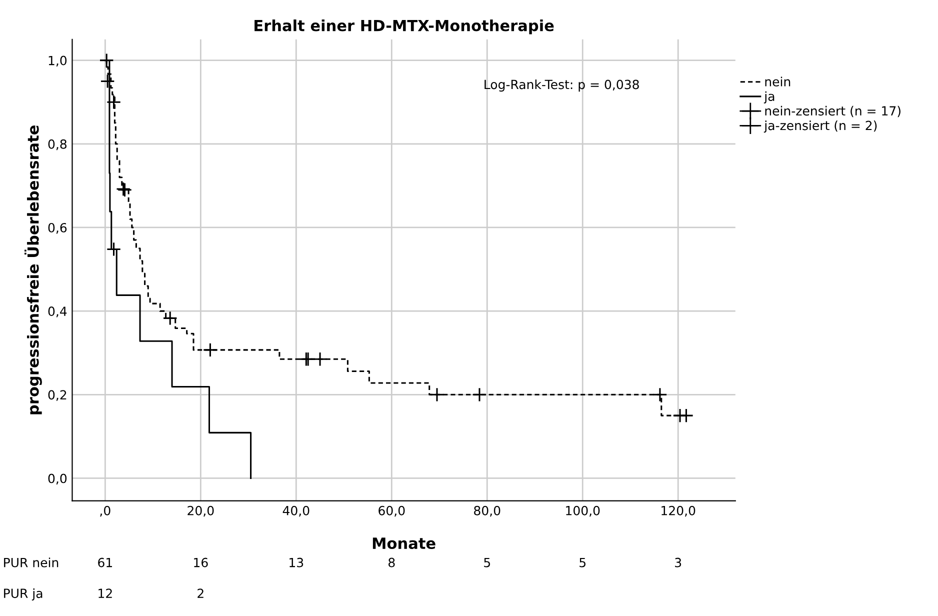 The height and width of the screenshot is (616, 938). I want to click on legend-label: ja, so click(769, 97).